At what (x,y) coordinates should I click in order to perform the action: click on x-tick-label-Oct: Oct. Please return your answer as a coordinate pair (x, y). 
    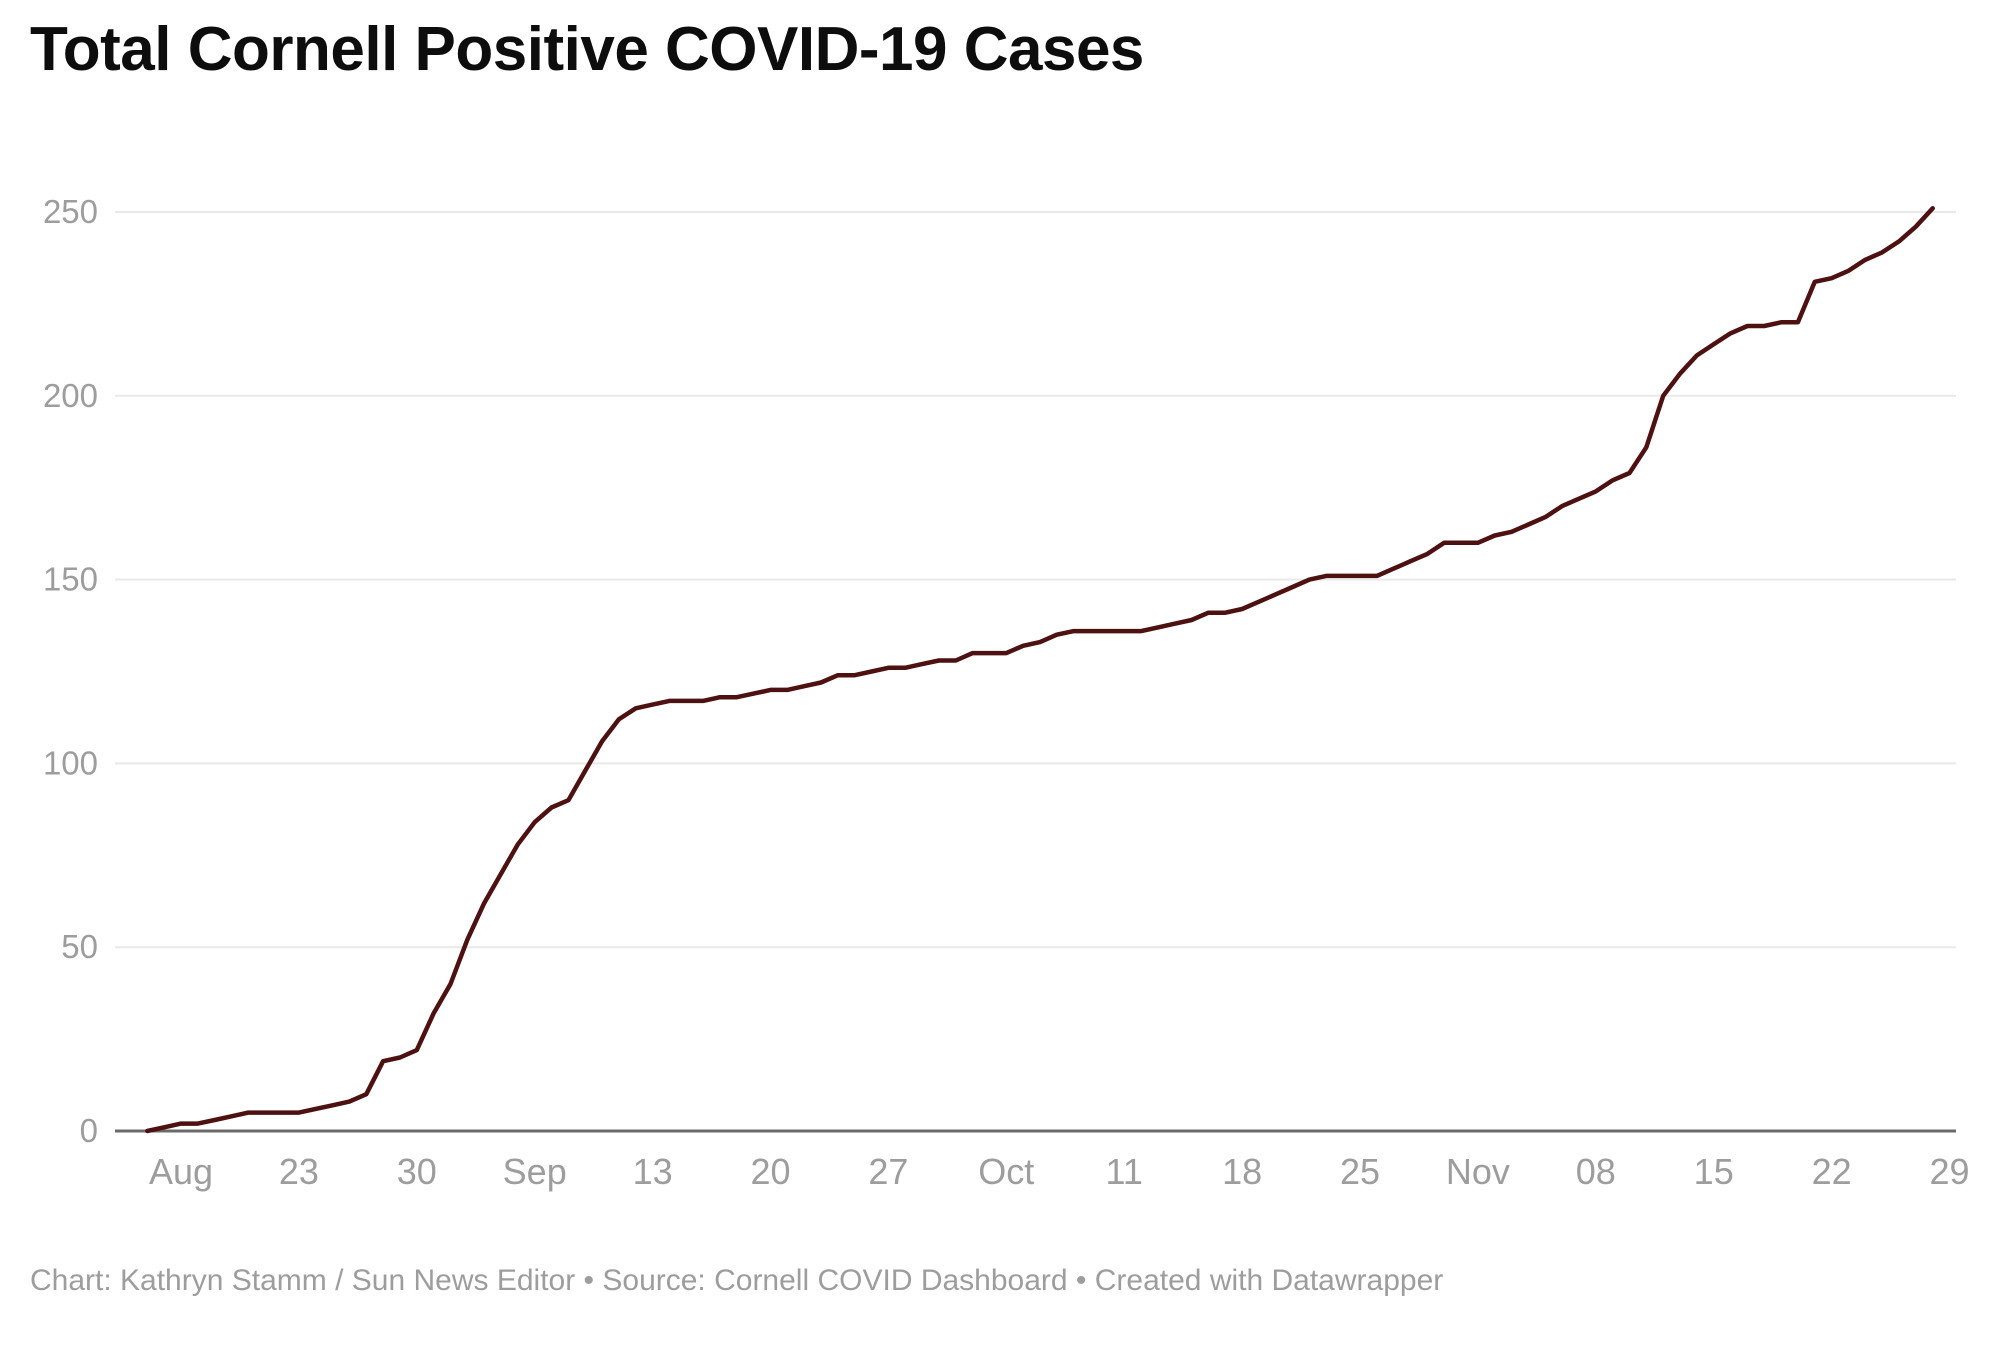
    Looking at the image, I should click on (1006, 1171).